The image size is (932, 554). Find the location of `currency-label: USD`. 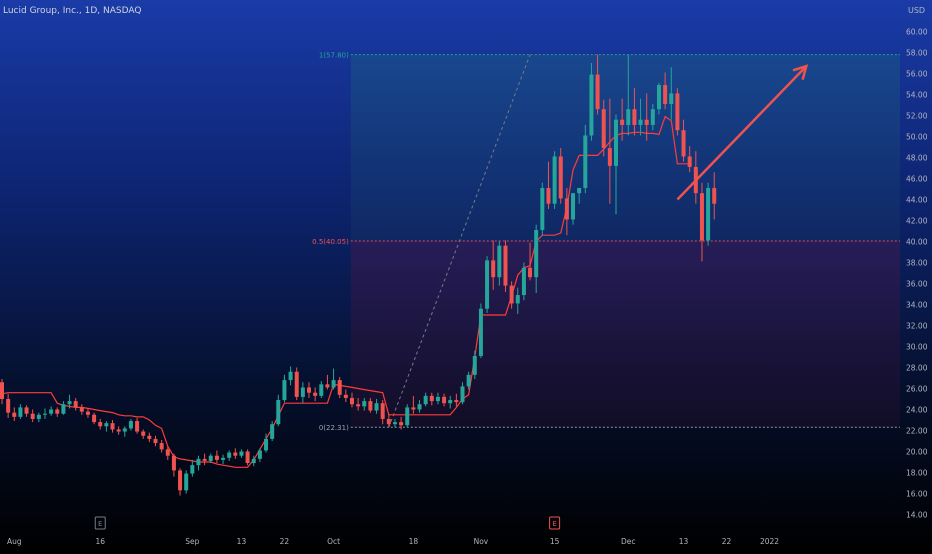

currency-label: USD is located at coordinates (916, 10).